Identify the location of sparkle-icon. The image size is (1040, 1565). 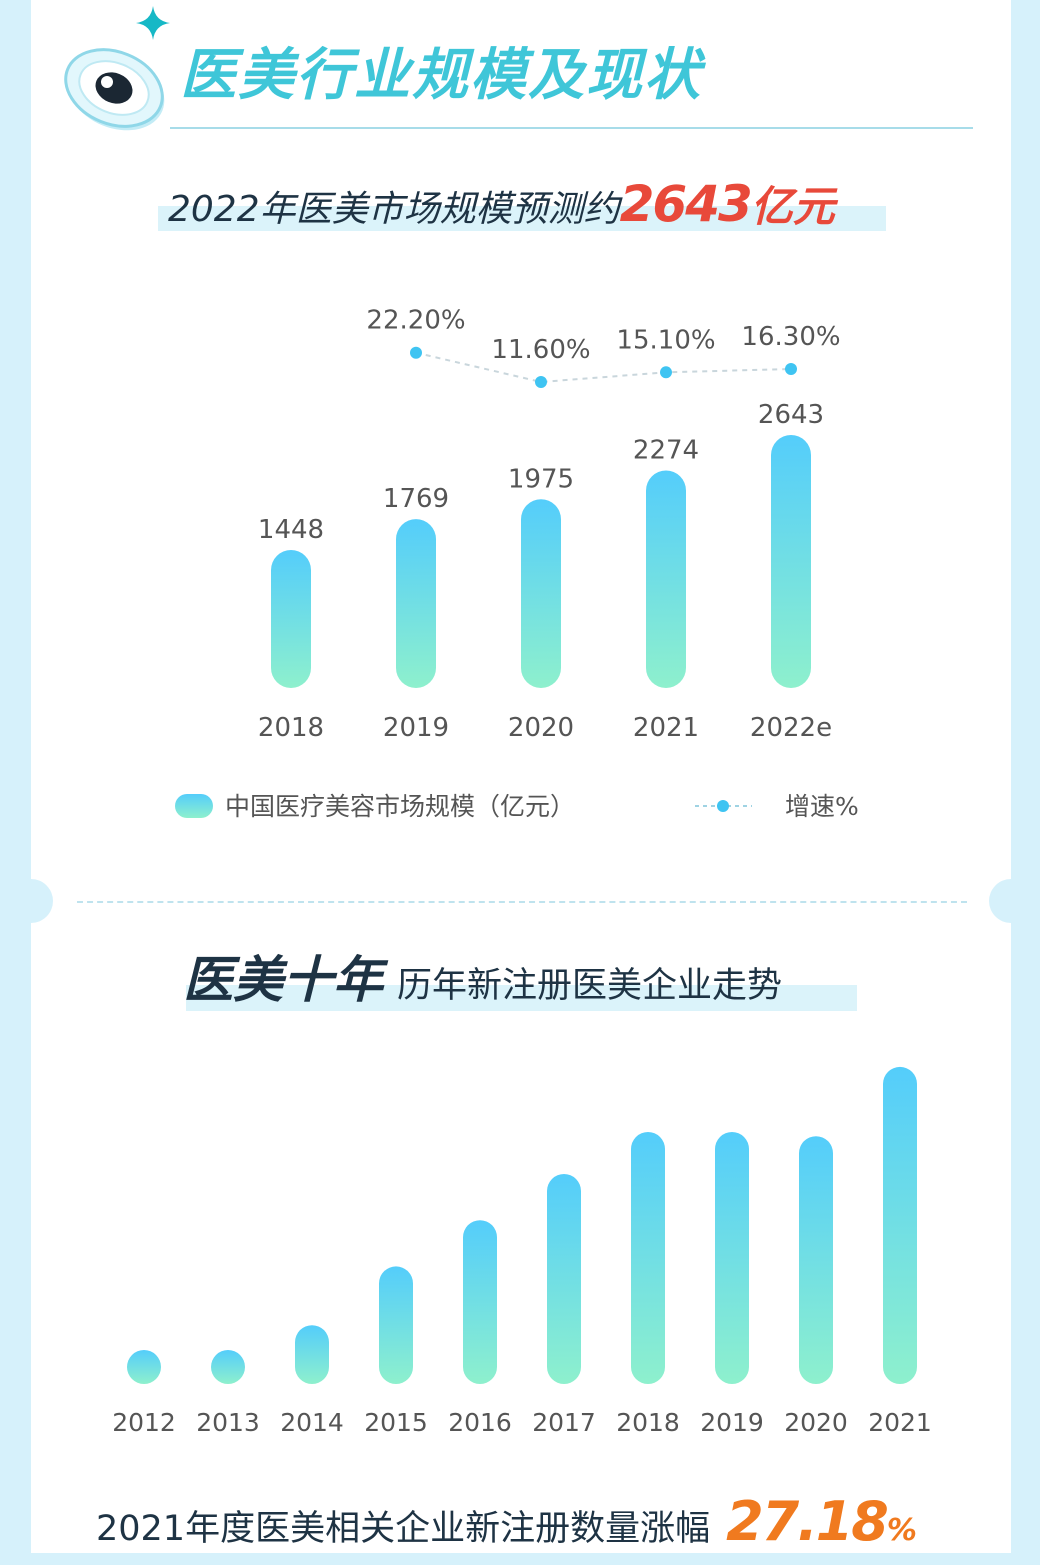
(153, 23).